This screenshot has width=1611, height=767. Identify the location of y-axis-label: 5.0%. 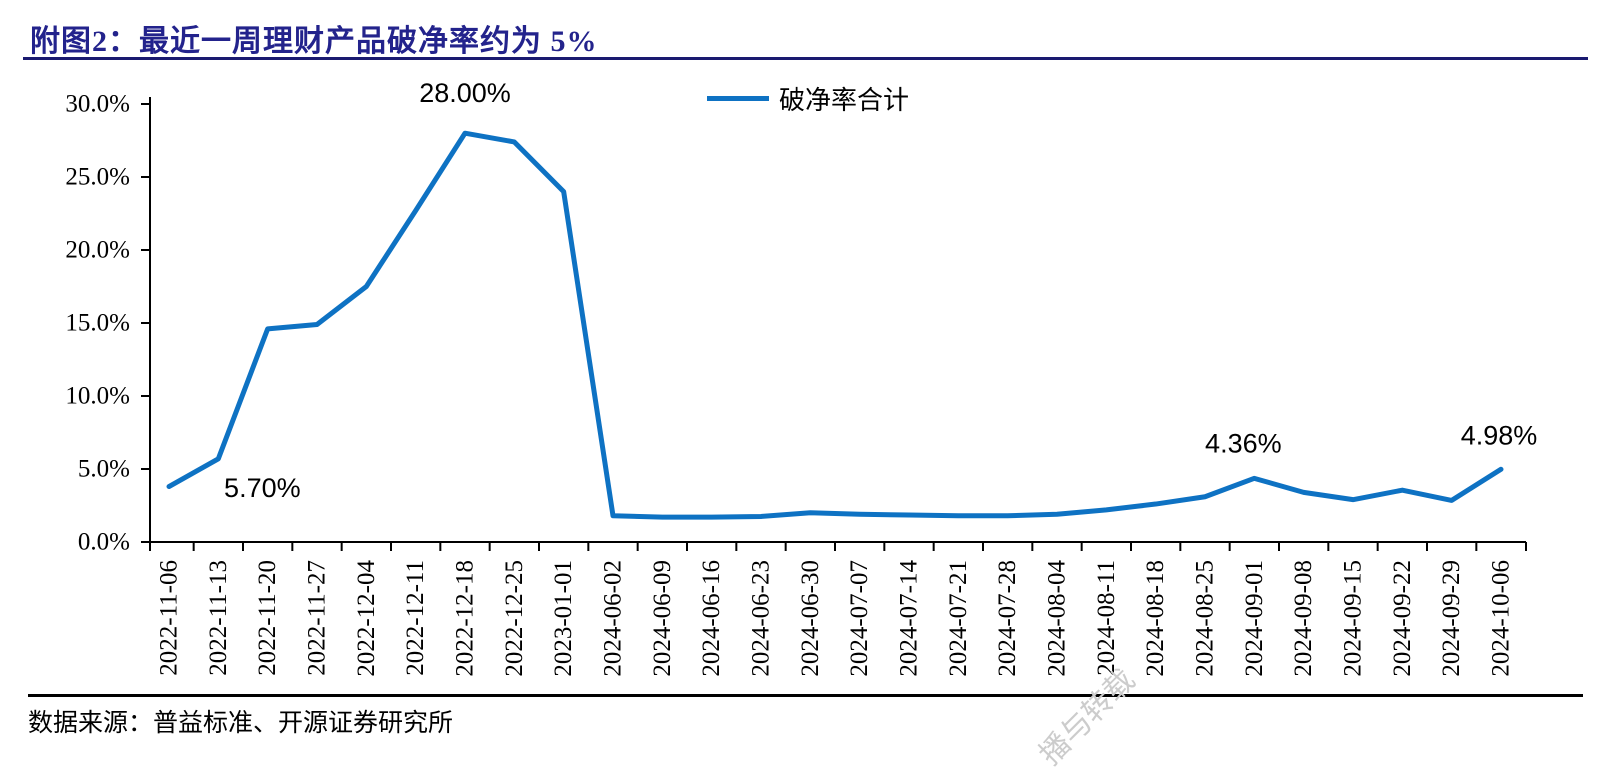
(104, 469).